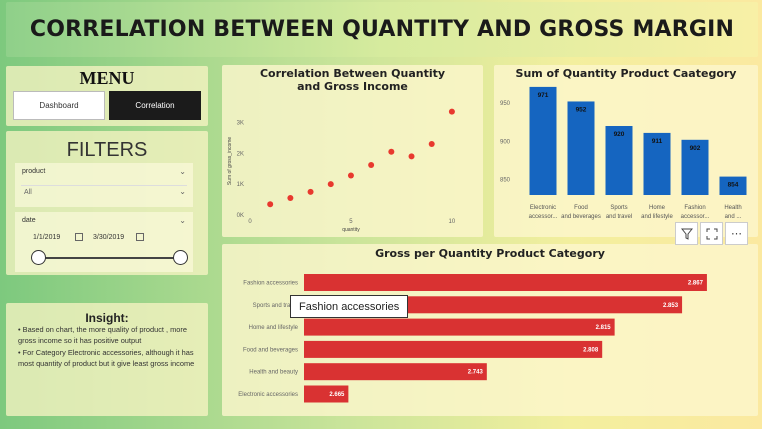 This screenshot has height=429, width=762. I want to click on bar-value-label: 2.853, so click(671, 306).